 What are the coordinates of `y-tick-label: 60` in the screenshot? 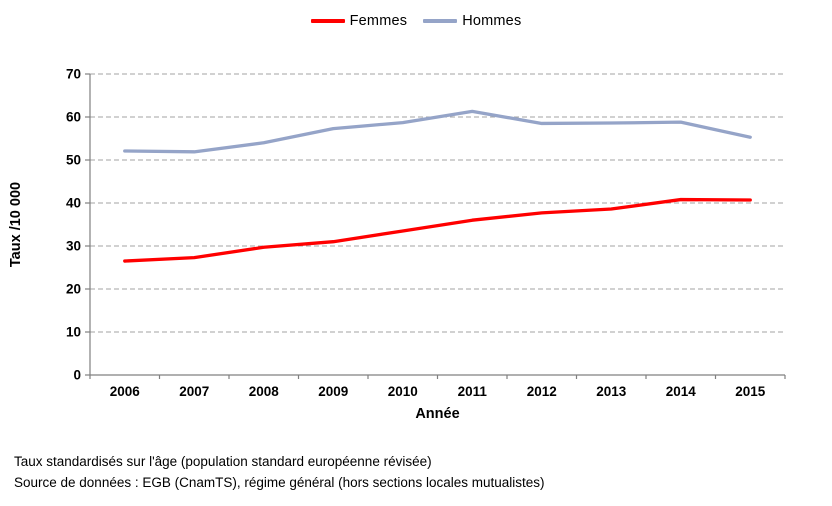 It's located at (73, 117).